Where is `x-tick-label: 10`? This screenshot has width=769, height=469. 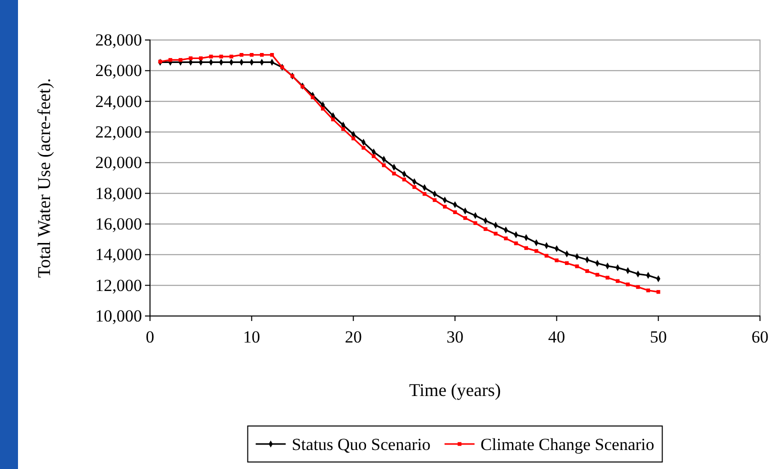 x-tick-label: 10 is located at coordinates (251, 337).